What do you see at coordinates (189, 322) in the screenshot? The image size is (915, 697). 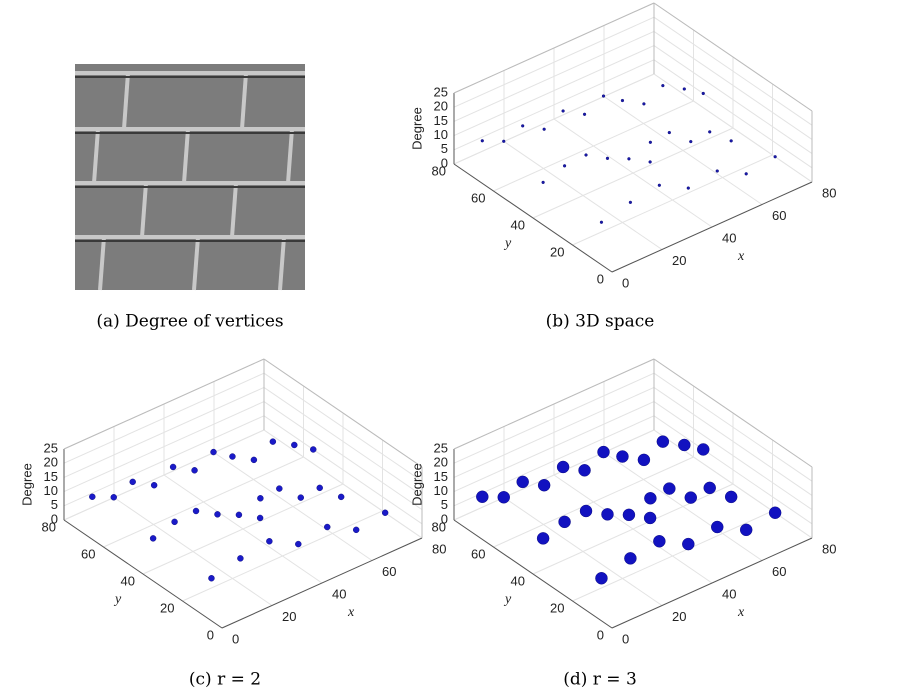 I see `caption: (a) Degree of vertices` at bounding box center [189, 322].